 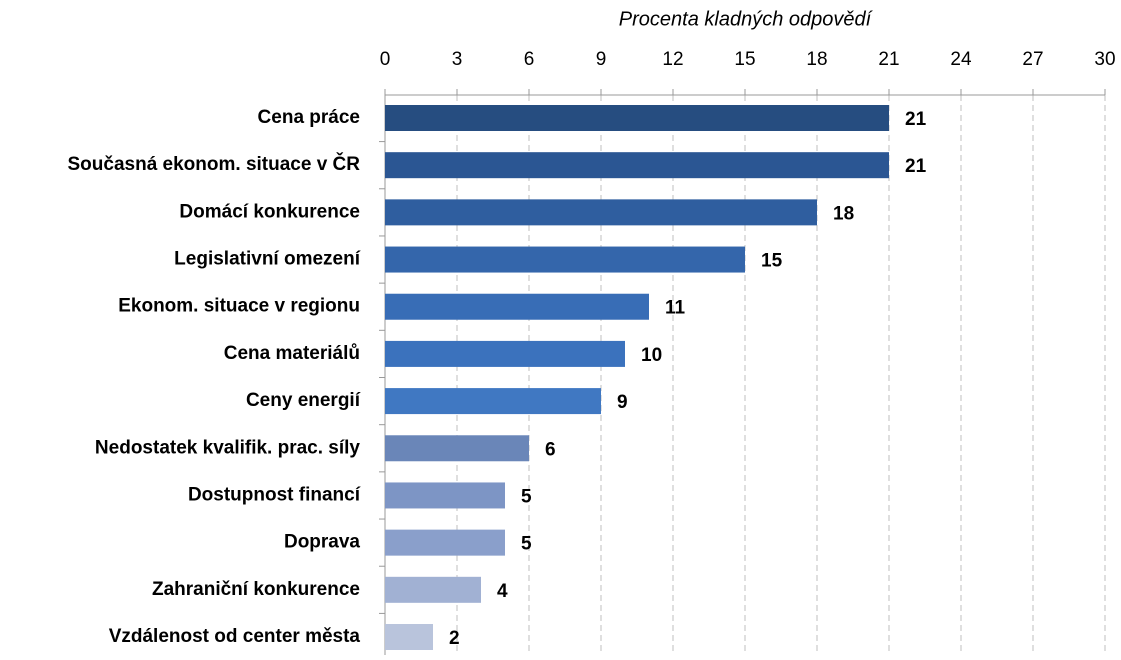 What do you see at coordinates (385, 59) in the screenshot?
I see `x-tick-label: 0` at bounding box center [385, 59].